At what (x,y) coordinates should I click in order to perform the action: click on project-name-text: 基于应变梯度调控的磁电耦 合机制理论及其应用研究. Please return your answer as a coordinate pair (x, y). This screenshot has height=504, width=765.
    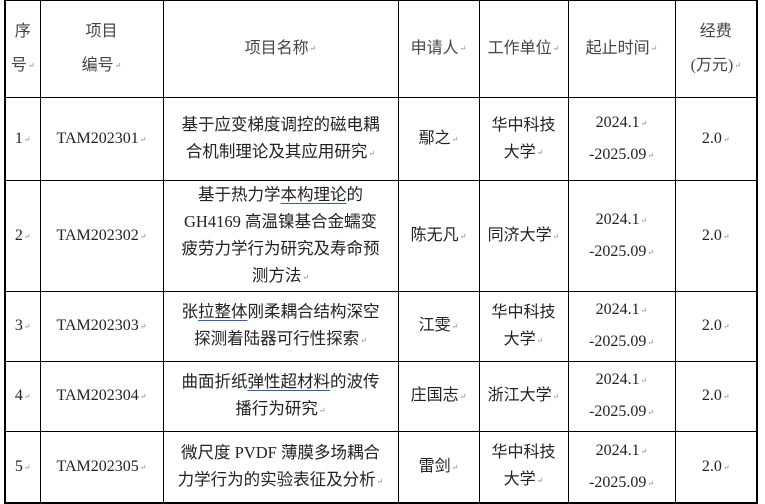
    Looking at the image, I should click on (281, 138).